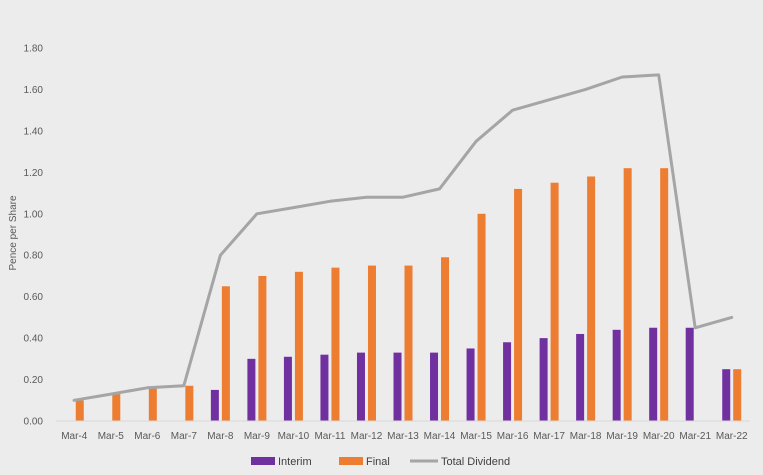 This screenshot has width=763, height=475. I want to click on y-axis-ticks: 0.00 0.20 0.40 0.60 0.80 1.00 1.20 1.40 1.60 1.80, so click(34, 236).